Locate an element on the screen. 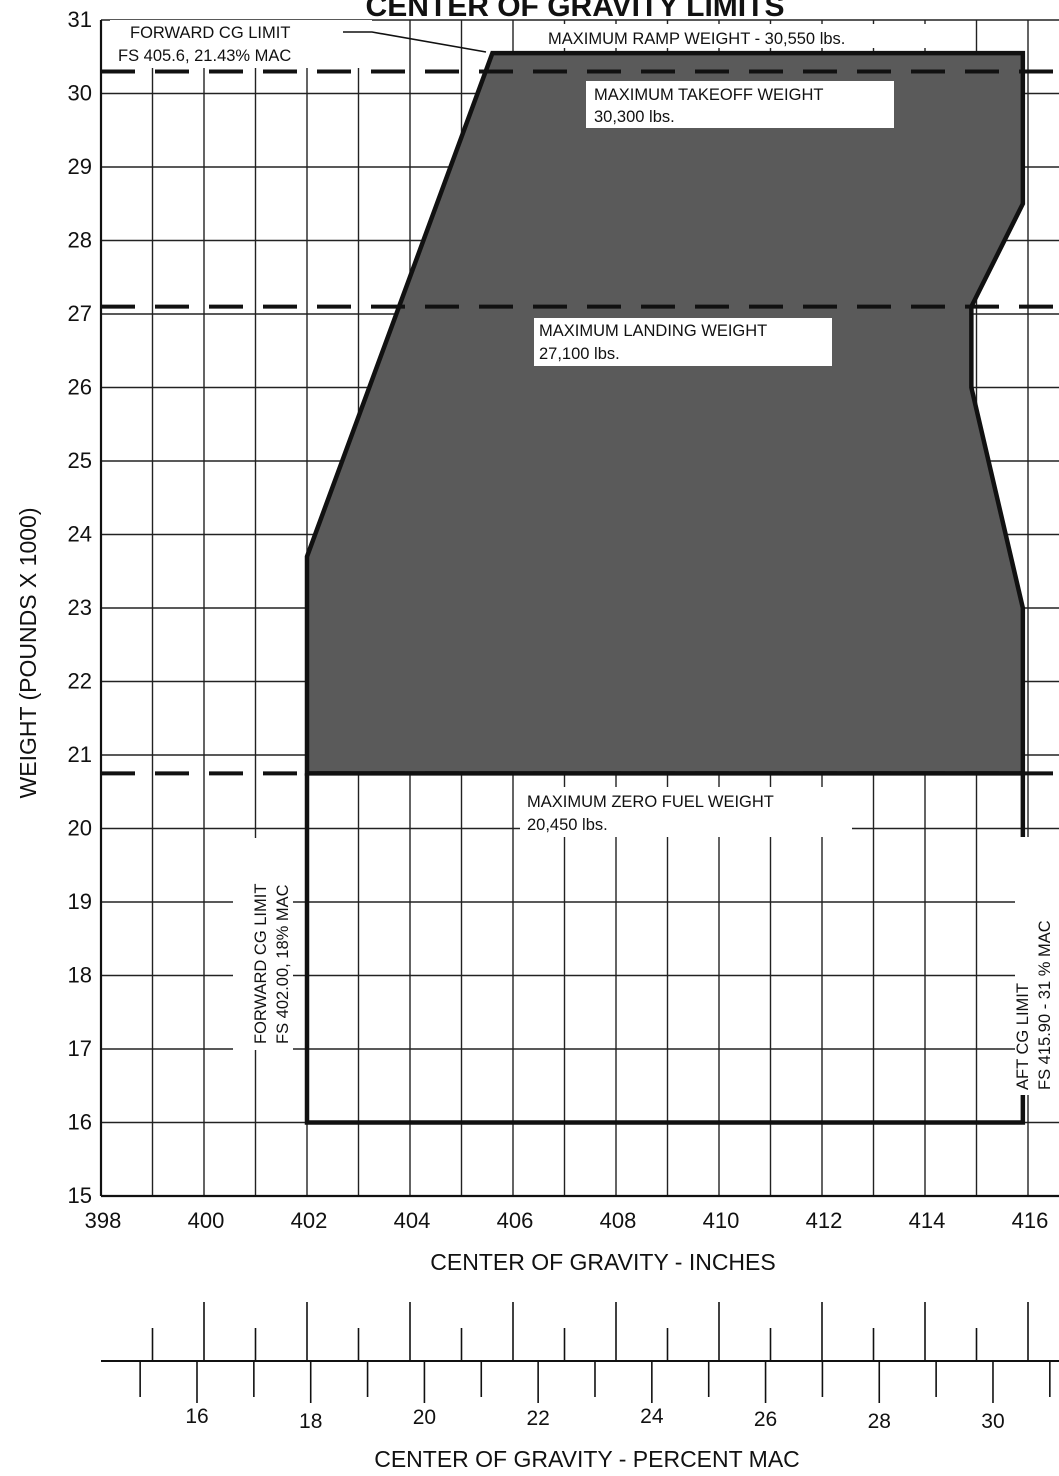 The width and height of the screenshot is (1059, 1476). x-tick-label: 416 is located at coordinates (1030, 1220).